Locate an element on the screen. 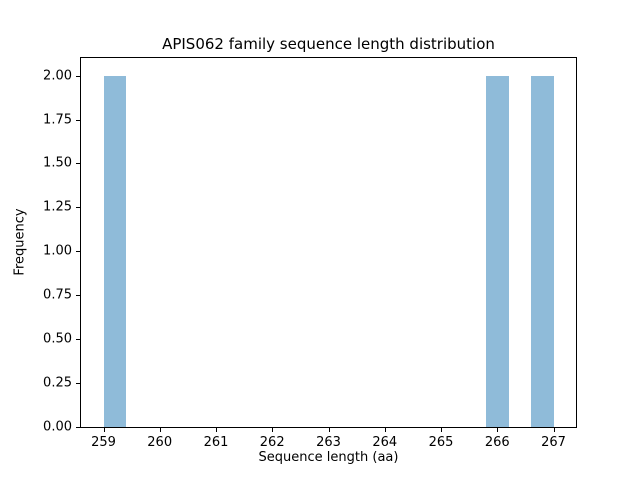  x-tick-label: 267 is located at coordinates (553, 442).